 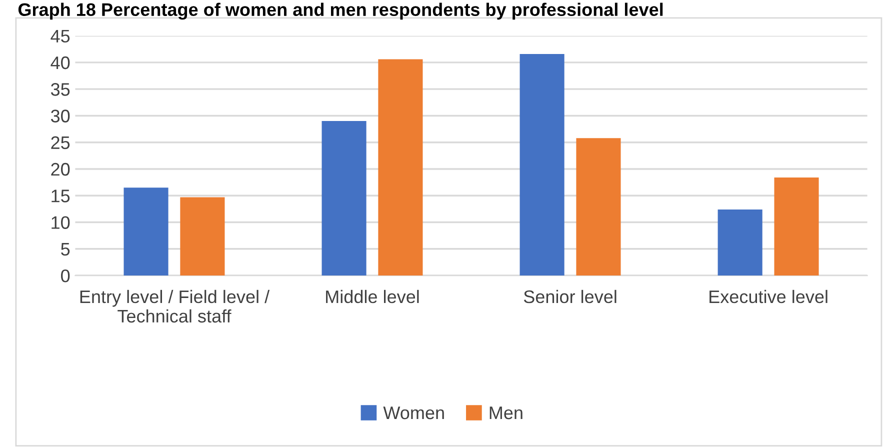 What do you see at coordinates (175, 306) in the screenshot?
I see `x-tick-label: Entry level / Field level / Technical staff` at bounding box center [175, 306].